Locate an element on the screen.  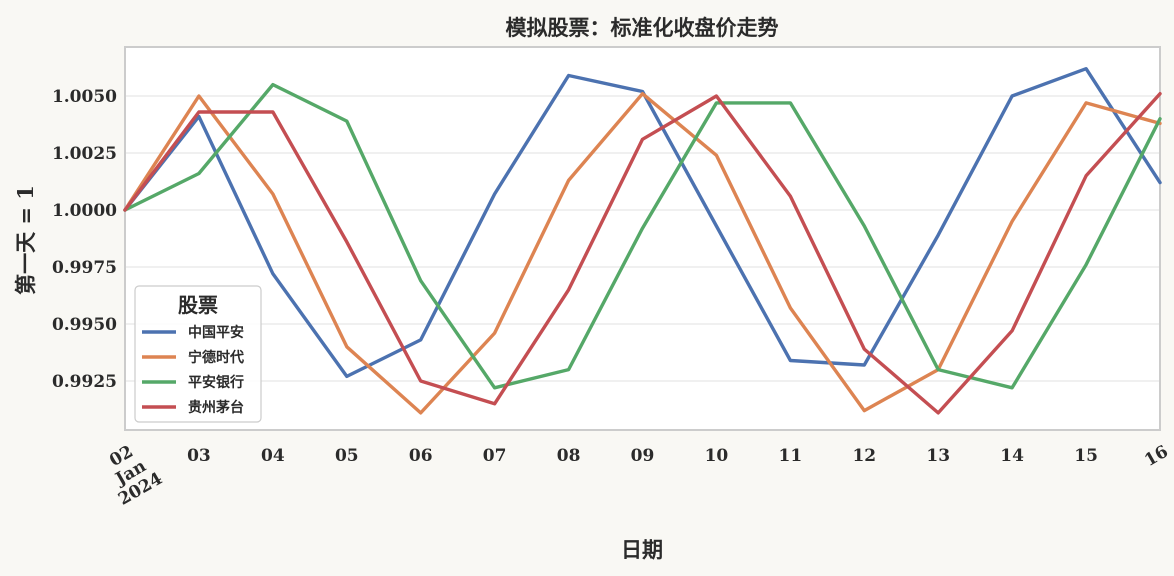
y-axis-label: 第一天 = 1 is located at coordinates (25, 240).